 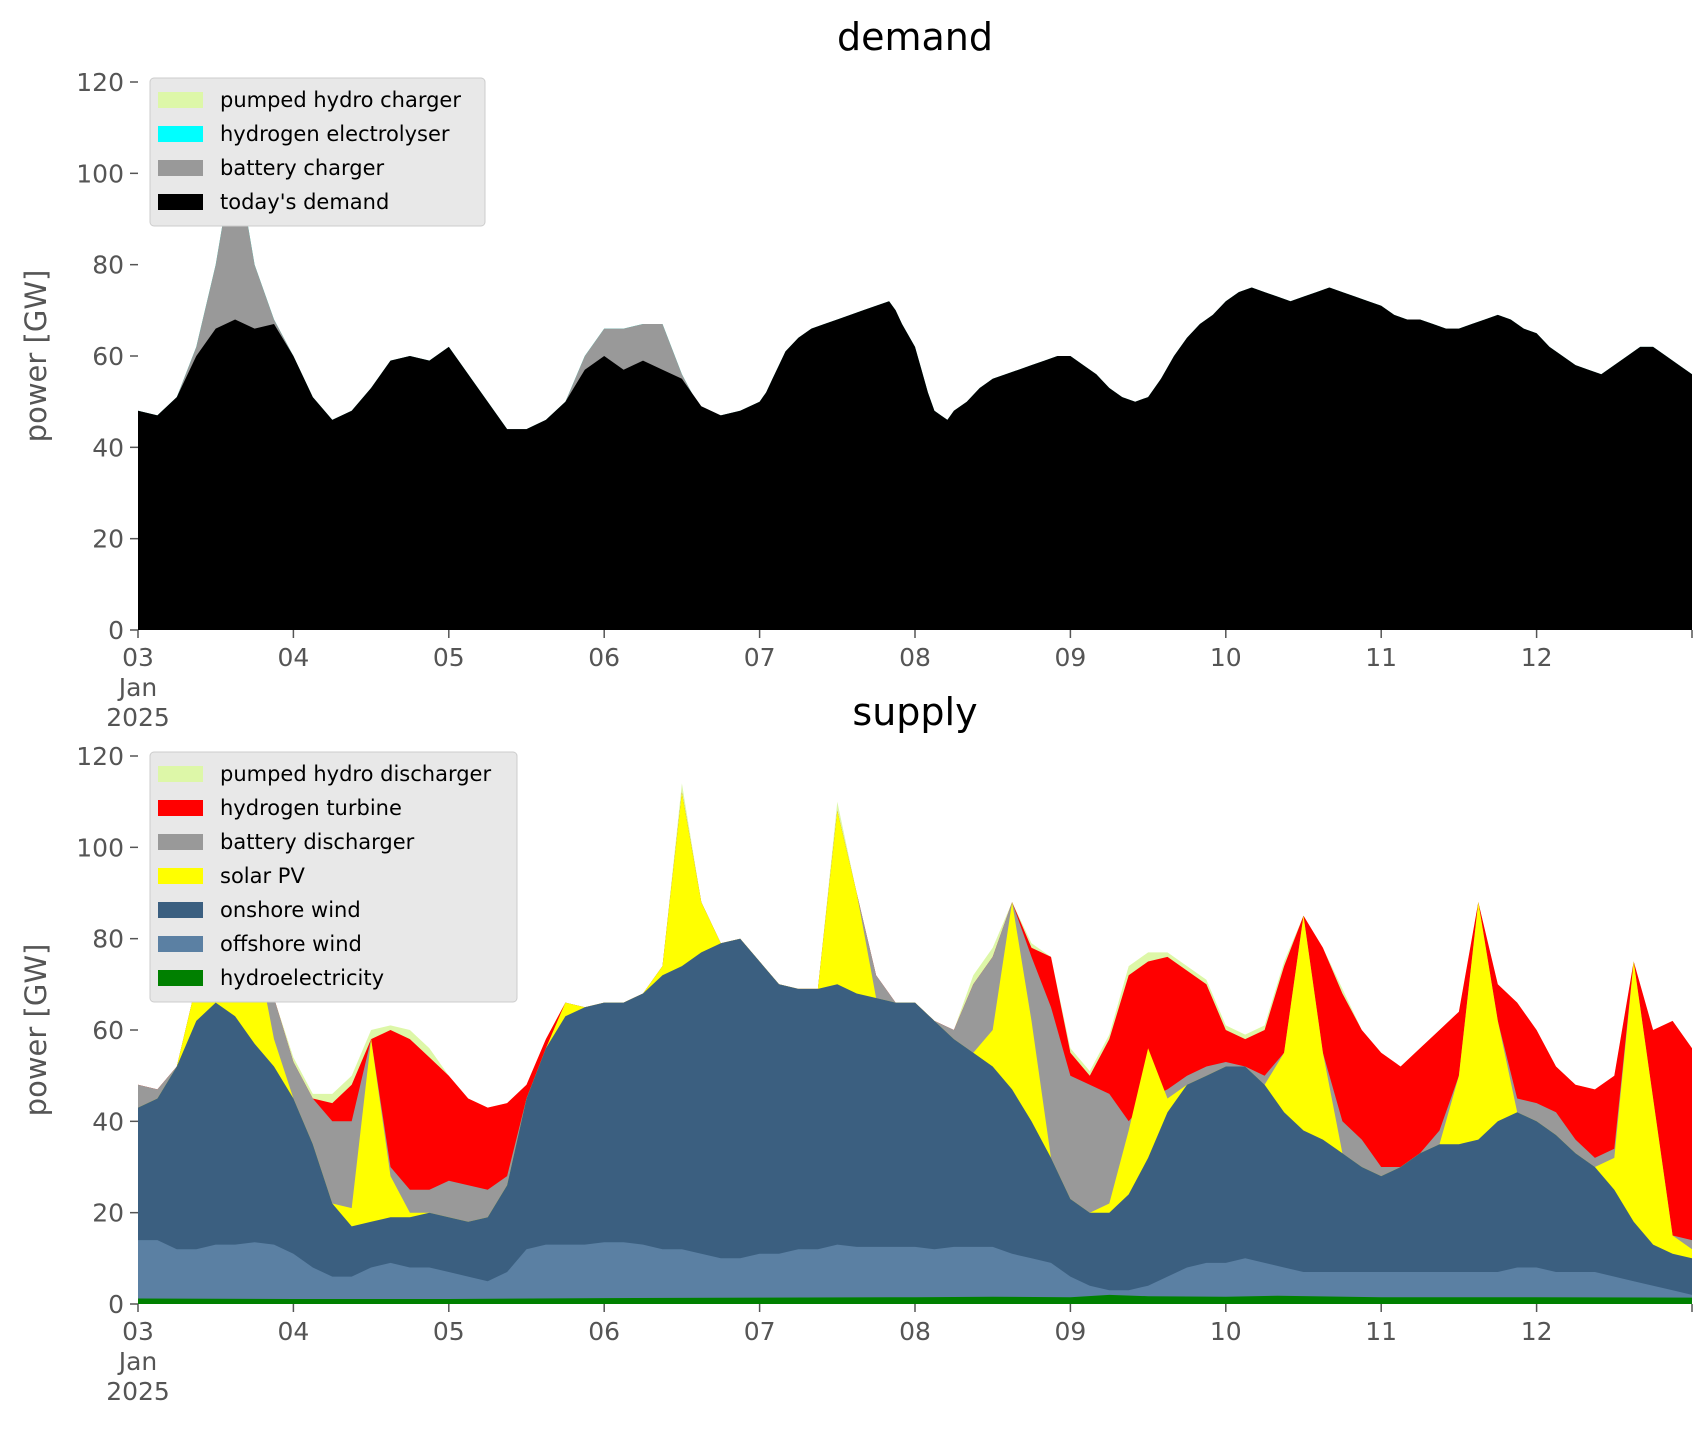 What do you see at coordinates (180, 774) in the screenshot?
I see `legend-swatch-pumped-hydro-discharger` at bounding box center [180, 774].